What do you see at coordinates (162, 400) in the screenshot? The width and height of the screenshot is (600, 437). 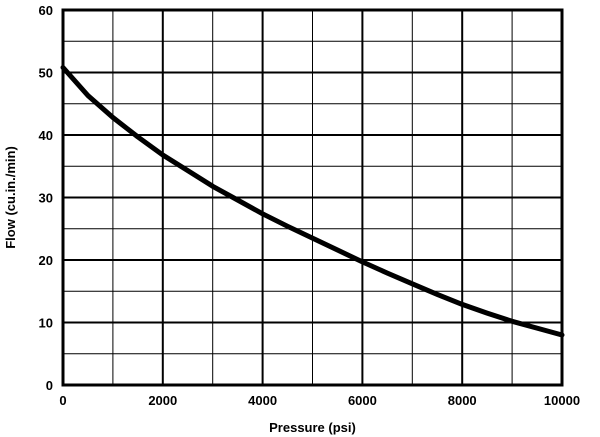 I see `x-tick-label: 2000` at bounding box center [162, 400].